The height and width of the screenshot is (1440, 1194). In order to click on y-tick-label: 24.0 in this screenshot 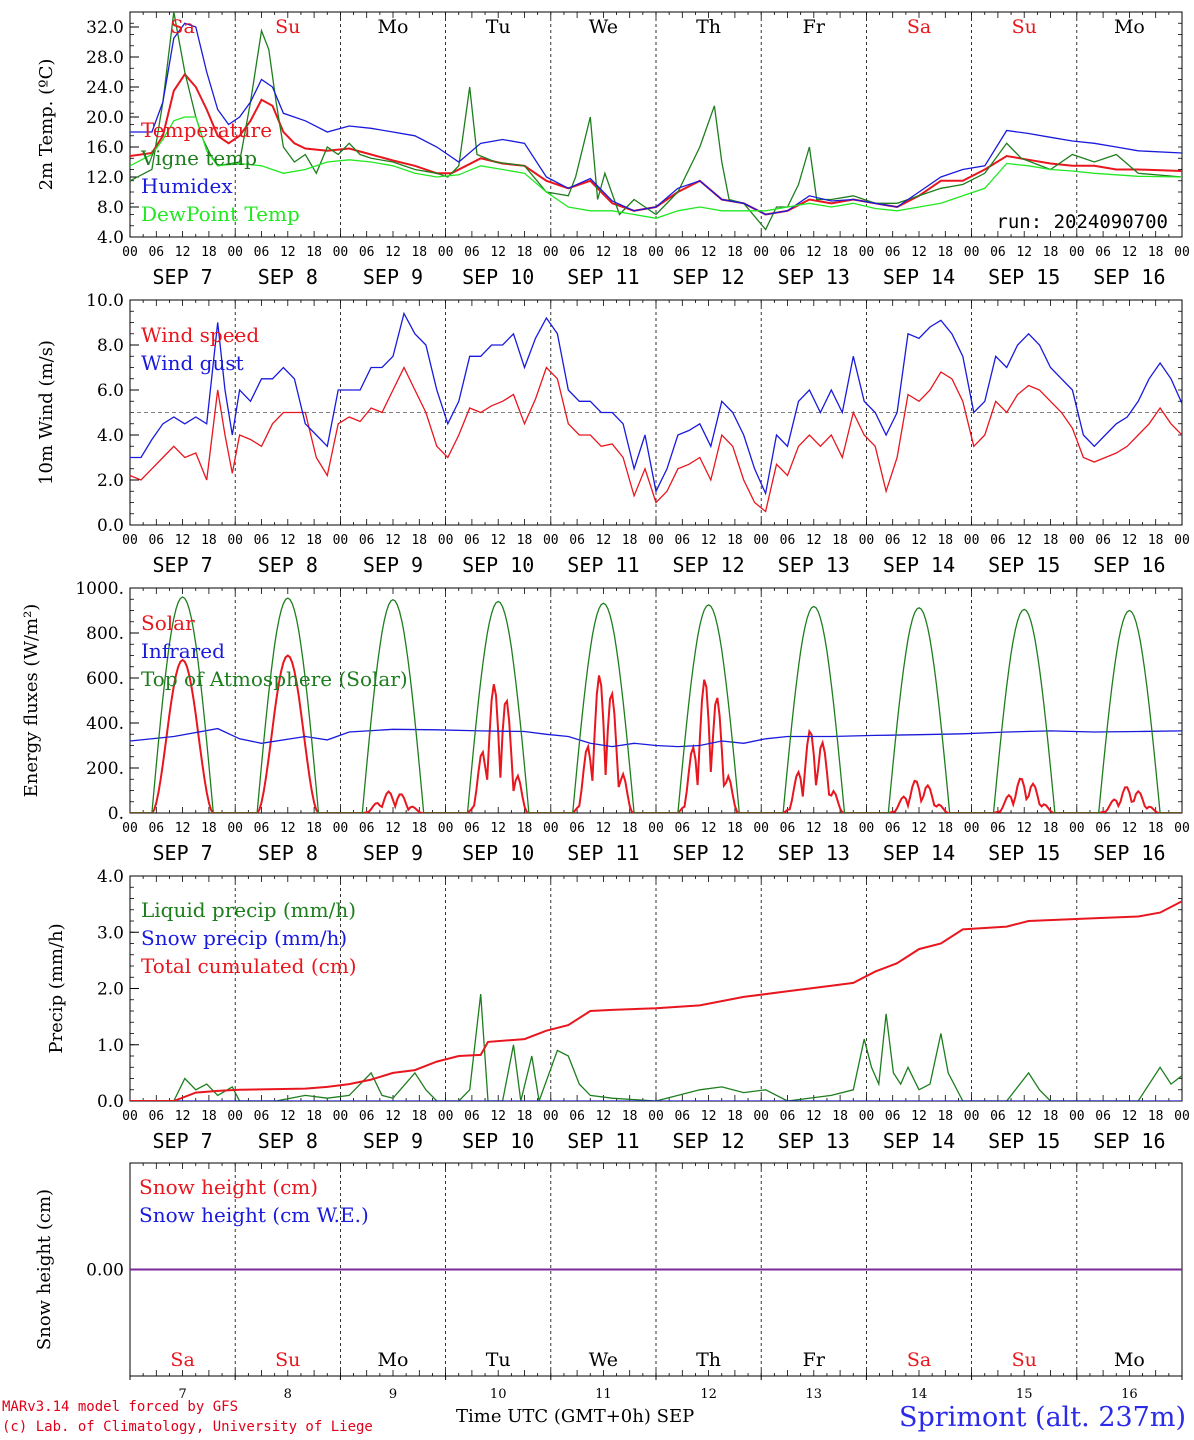, I will do `click(105, 88)`.